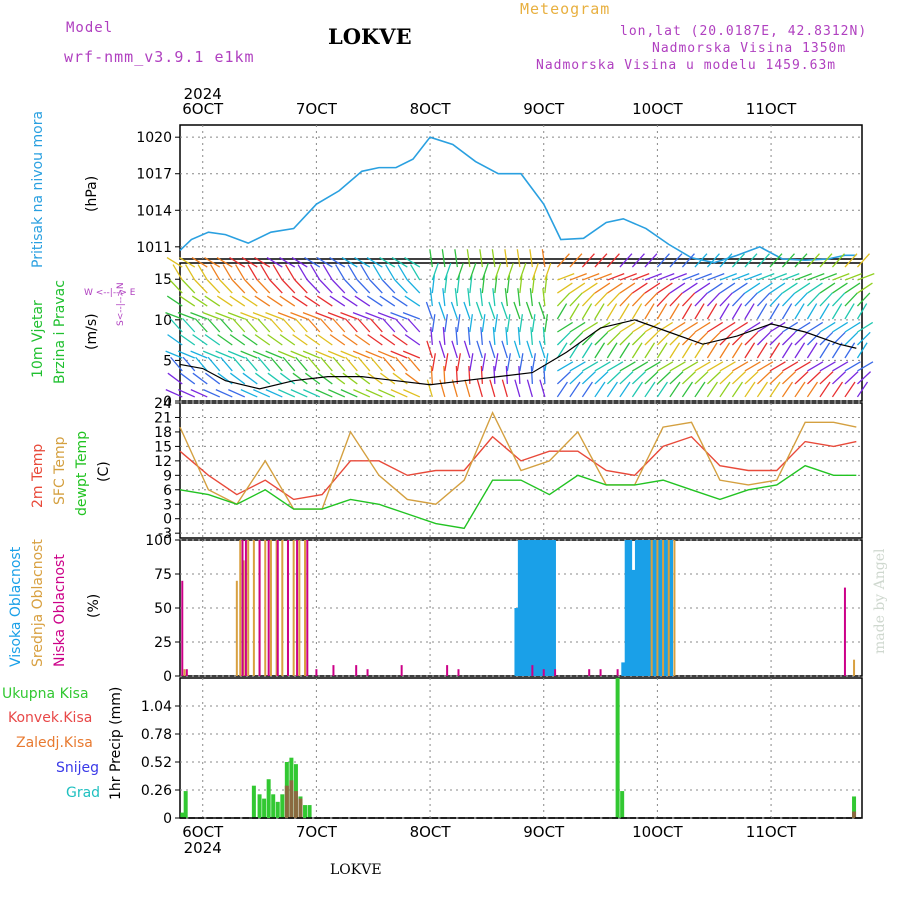  What do you see at coordinates (154, 248) in the screenshot?
I see `pressure-ytick-label: 1011` at bounding box center [154, 248].